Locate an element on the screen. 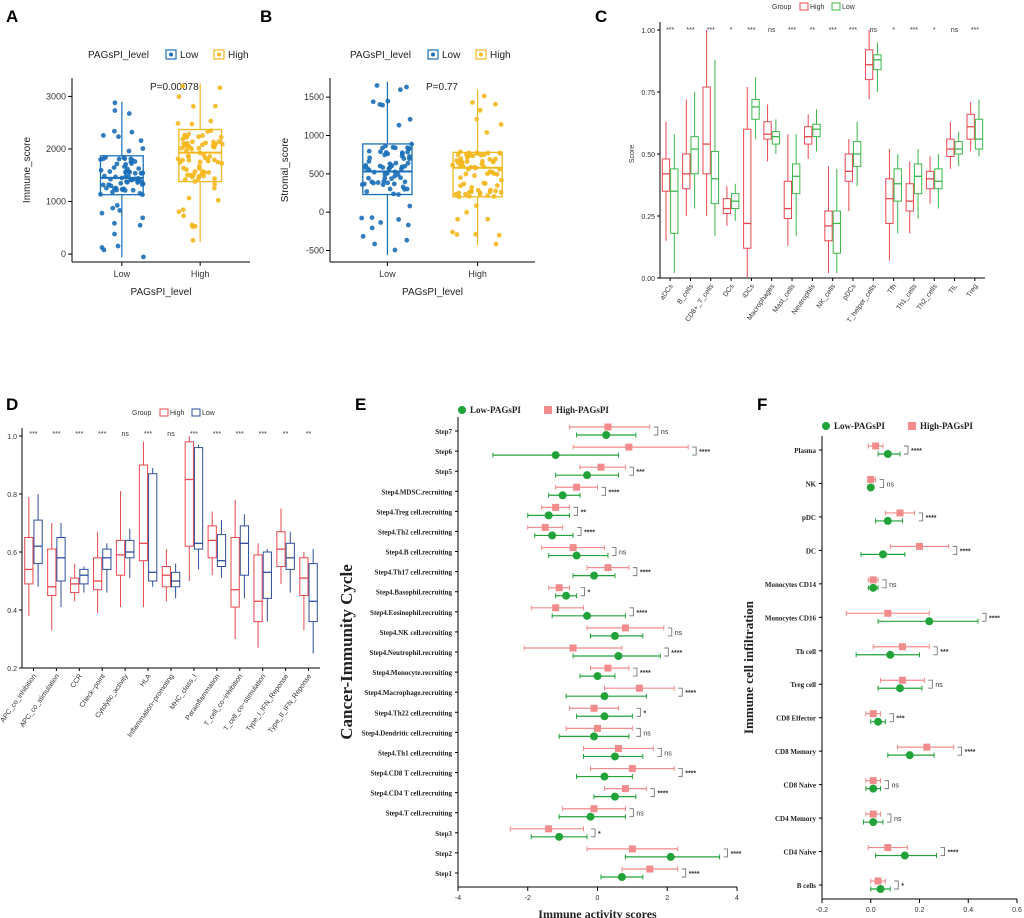 This screenshot has height=918, width=1024. row-label: pDC is located at coordinates (809, 518).